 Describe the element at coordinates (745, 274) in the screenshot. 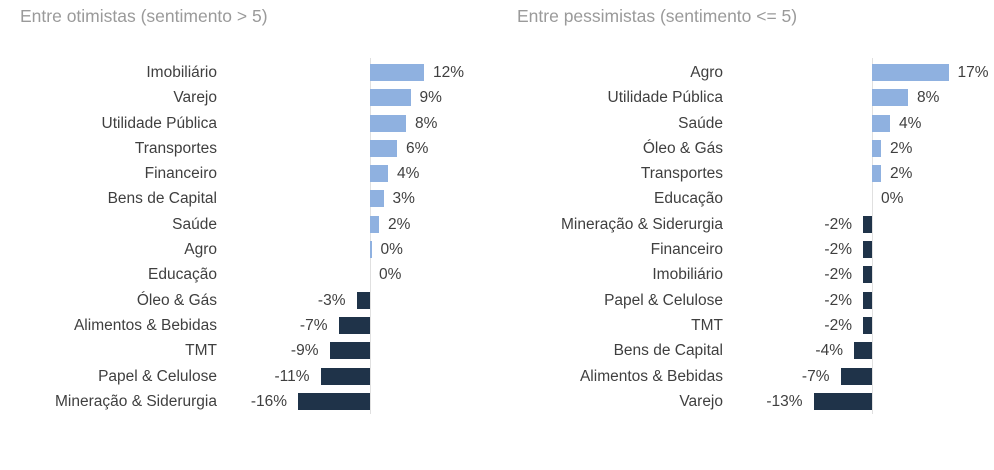

I see `chart-row: Imobiliário -2%` at that location.